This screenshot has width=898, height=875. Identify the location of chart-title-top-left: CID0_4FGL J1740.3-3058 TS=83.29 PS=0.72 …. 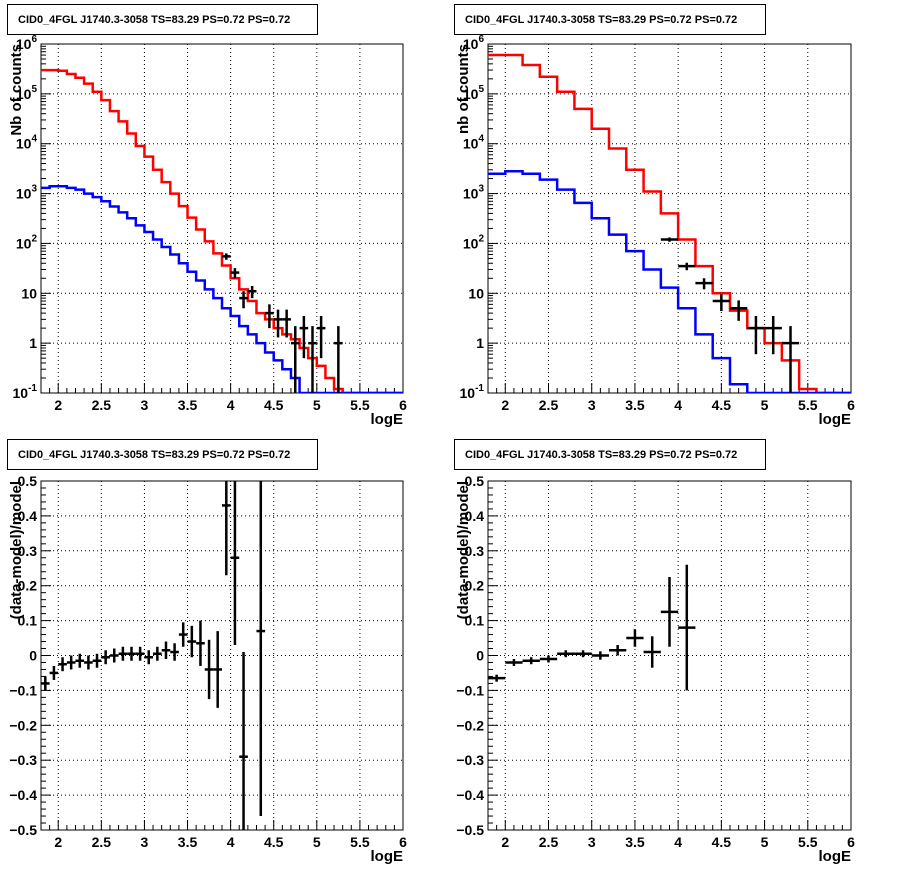
(162, 19).